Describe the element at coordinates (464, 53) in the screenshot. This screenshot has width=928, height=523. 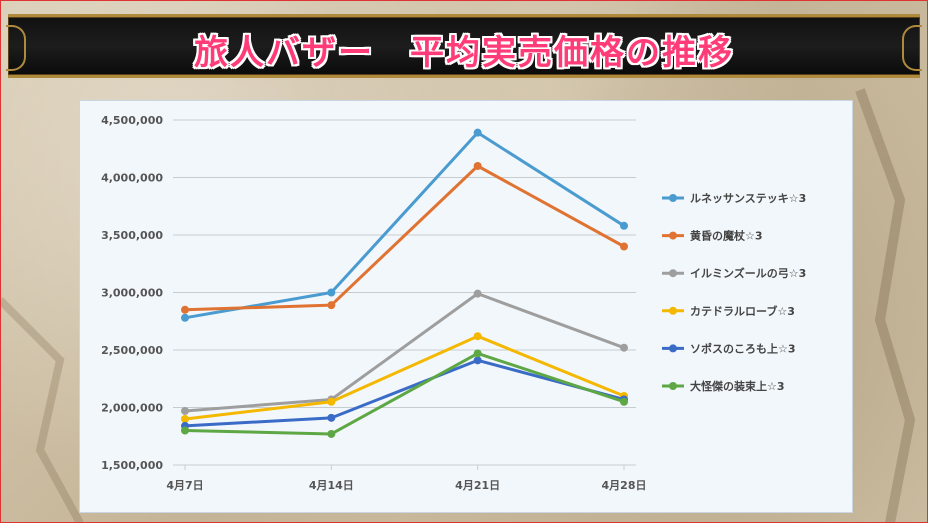
I see `page-title: 旅人バザー 平均実売価格の推移` at that location.